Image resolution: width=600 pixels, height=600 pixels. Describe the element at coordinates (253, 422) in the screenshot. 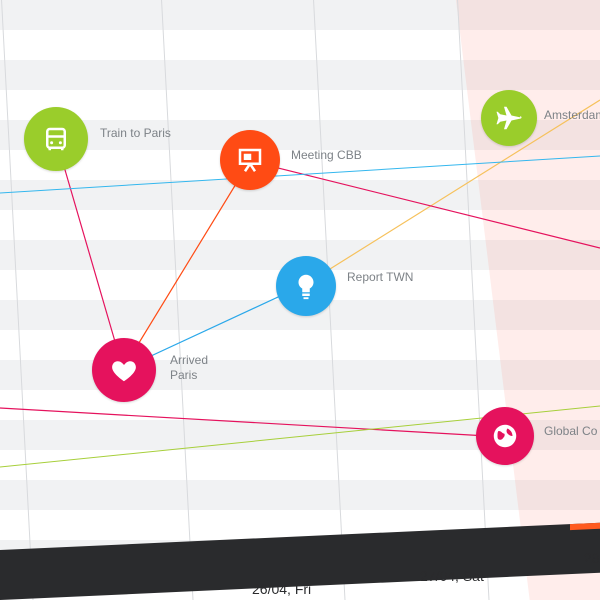

I see `link-left-global` at that location.